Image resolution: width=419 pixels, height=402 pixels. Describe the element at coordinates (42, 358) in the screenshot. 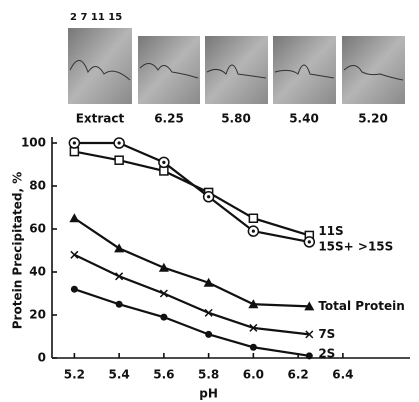

I see `y-tick-label: 0` at that location.